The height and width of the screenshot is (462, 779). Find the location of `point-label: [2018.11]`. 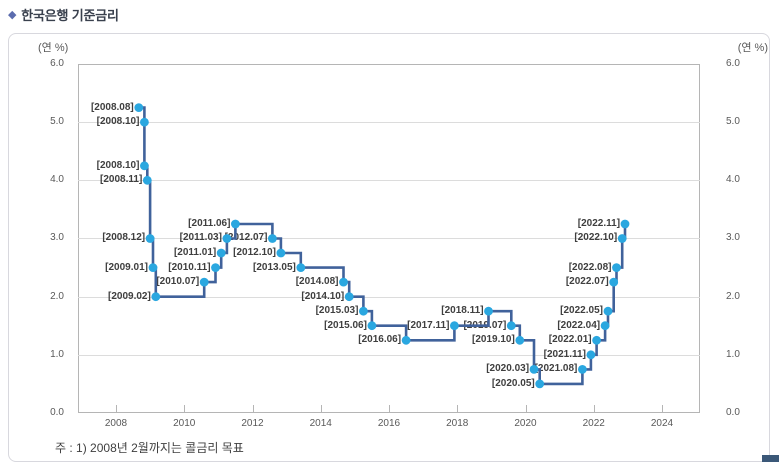

point-label: [2018.11] is located at coordinates (462, 311).